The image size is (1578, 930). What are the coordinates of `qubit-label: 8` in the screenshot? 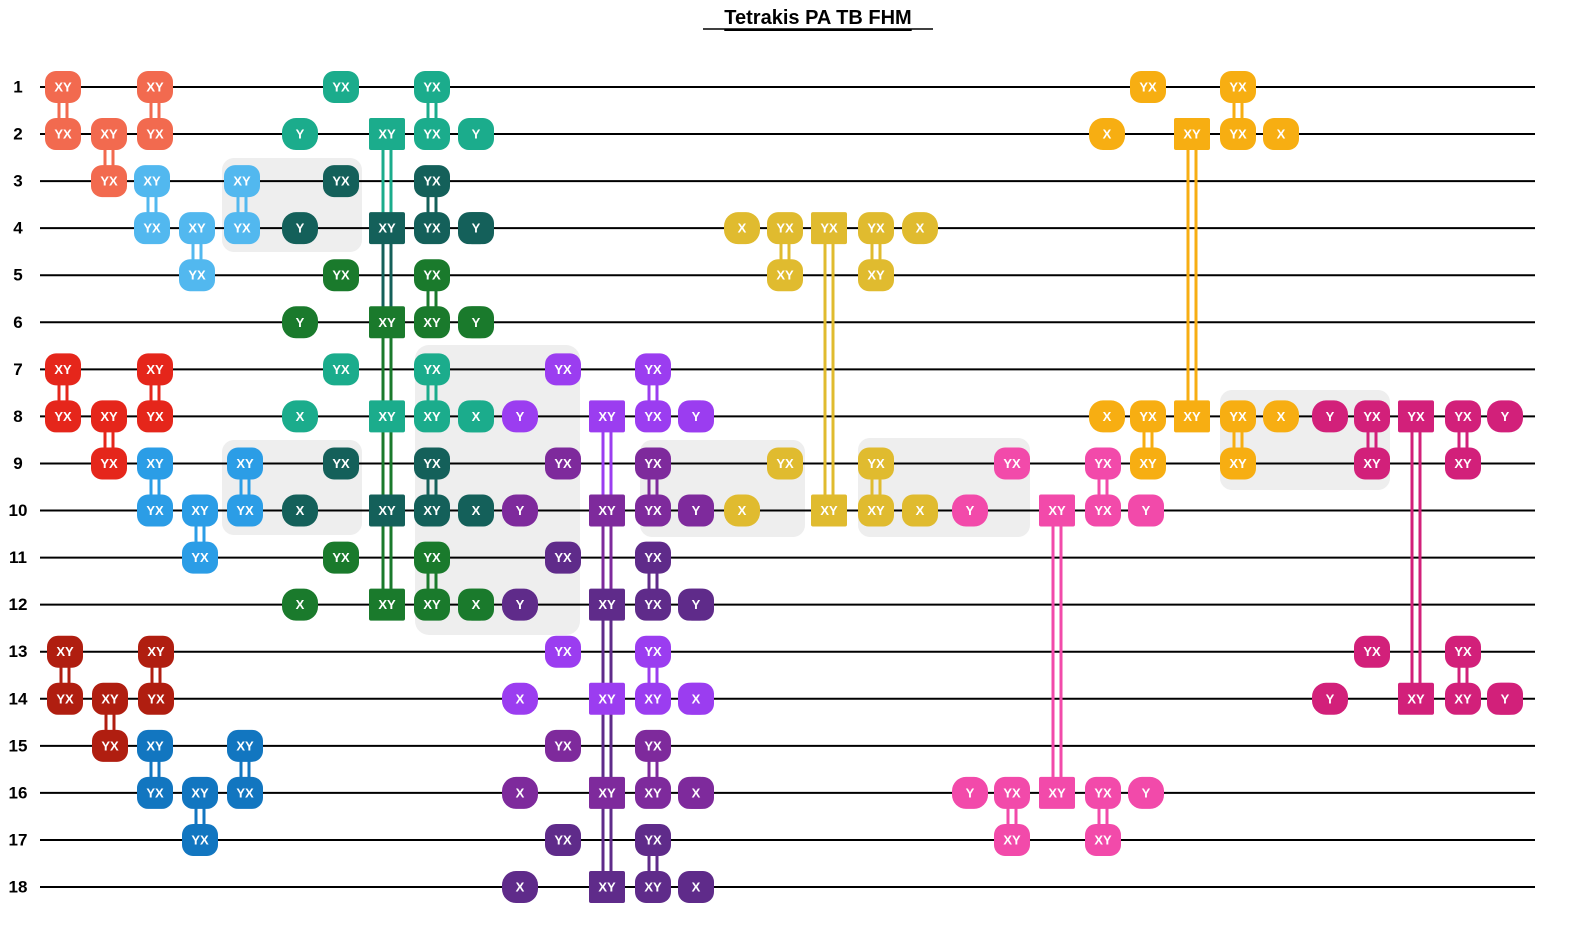 It's located at (17, 416).